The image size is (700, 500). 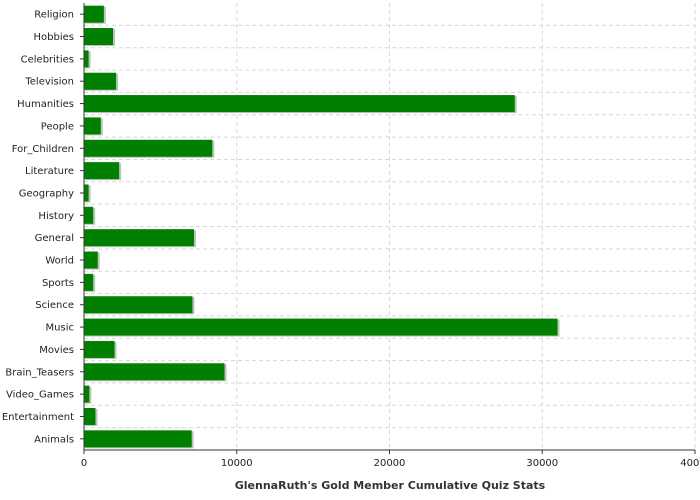 I want to click on category-label: Humanities, so click(x=45, y=104).